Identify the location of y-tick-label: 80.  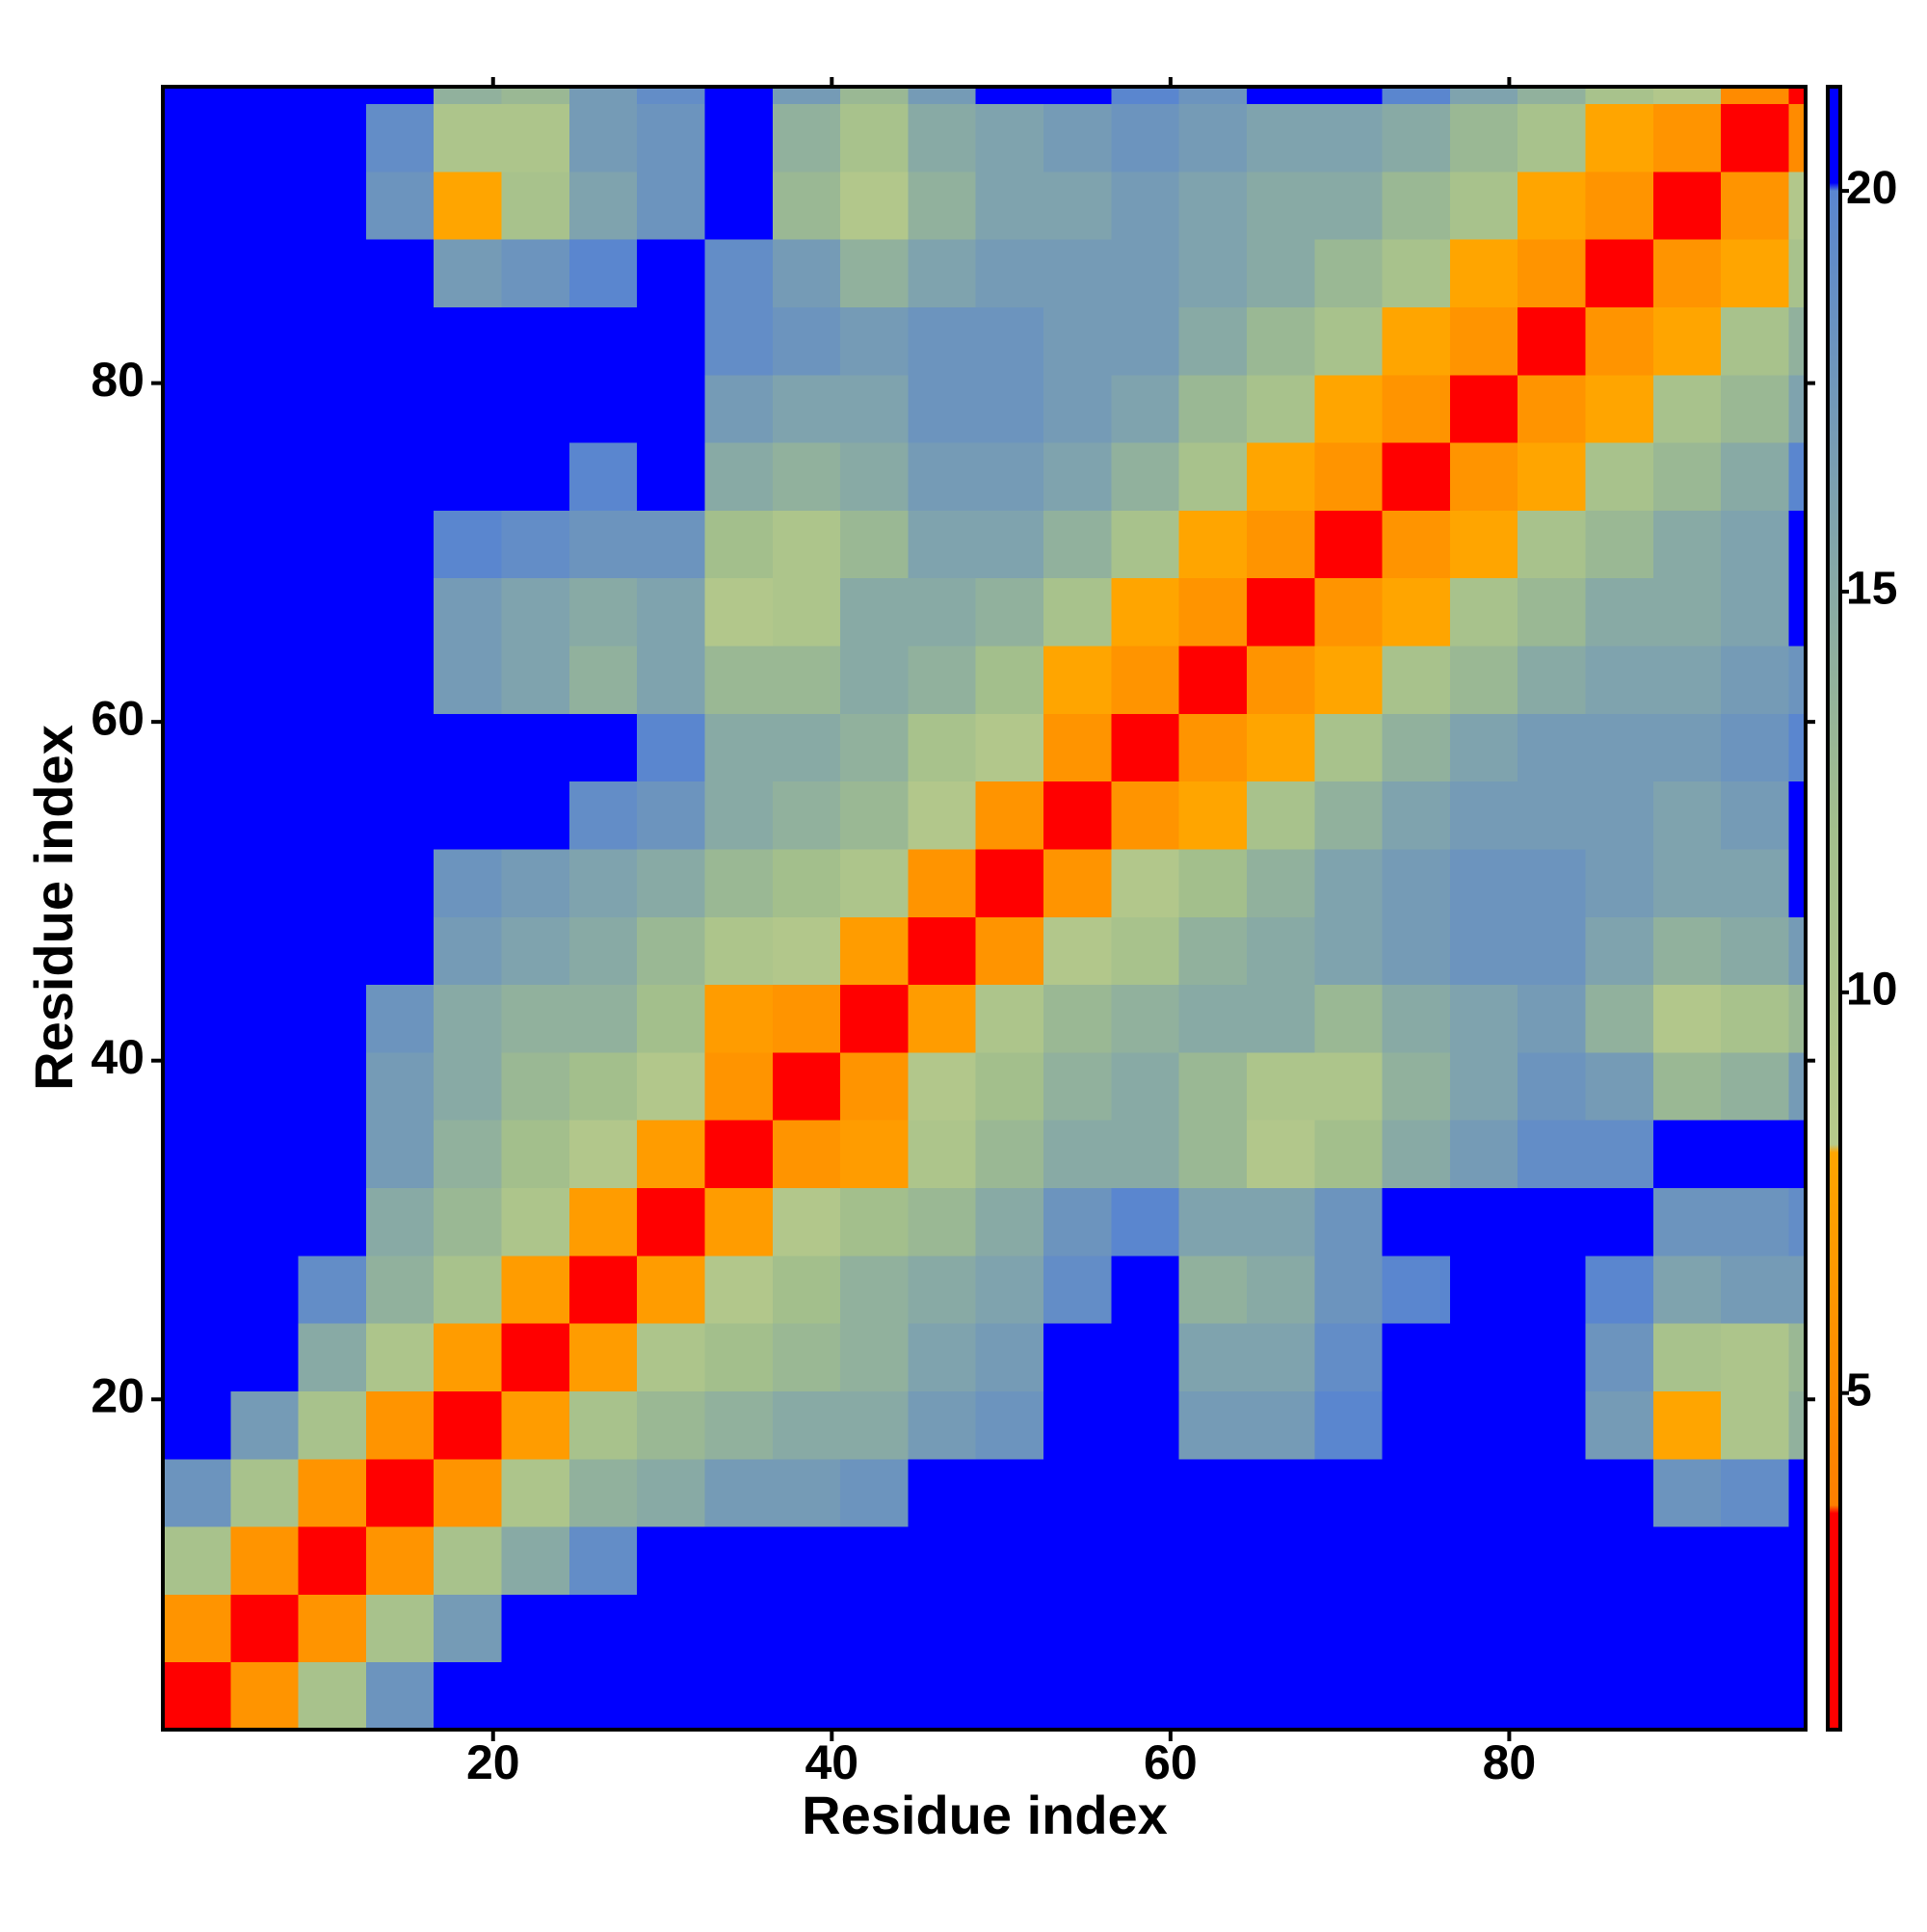
(118, 380).